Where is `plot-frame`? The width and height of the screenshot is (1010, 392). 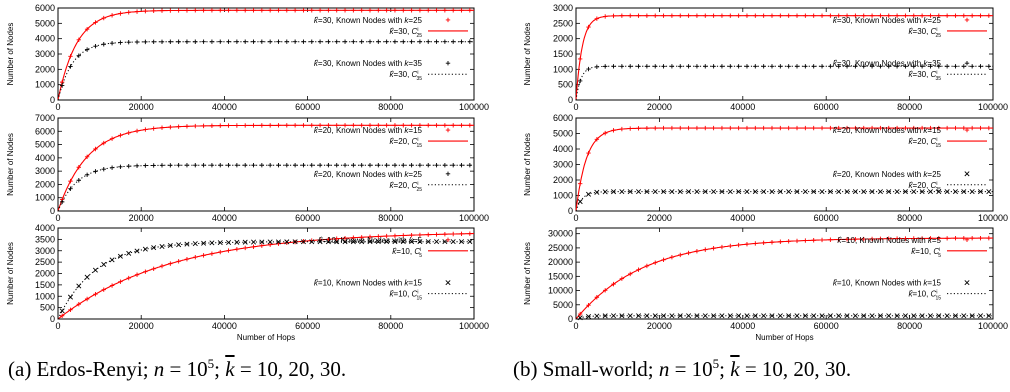 plot-frame is located at coordinates (784, 273).